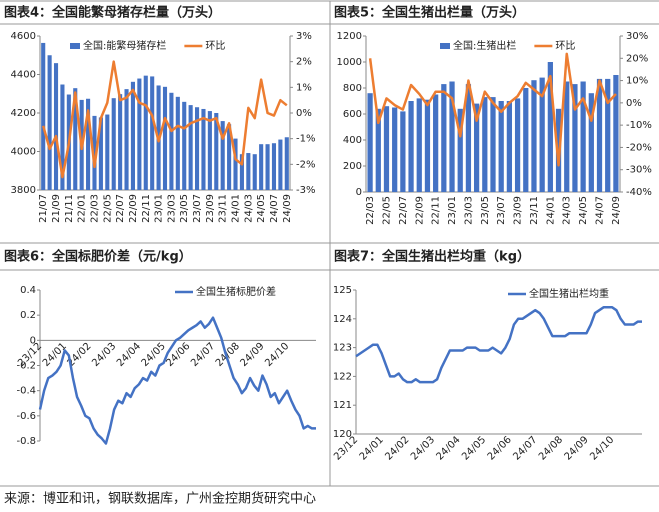 Image resolution: width=659 pixels, height=512 pixels. What do you see at coordinates (23, 190) in the screenshot?
I see `y-tick-label: 3800` at bounding box center [23, 190].